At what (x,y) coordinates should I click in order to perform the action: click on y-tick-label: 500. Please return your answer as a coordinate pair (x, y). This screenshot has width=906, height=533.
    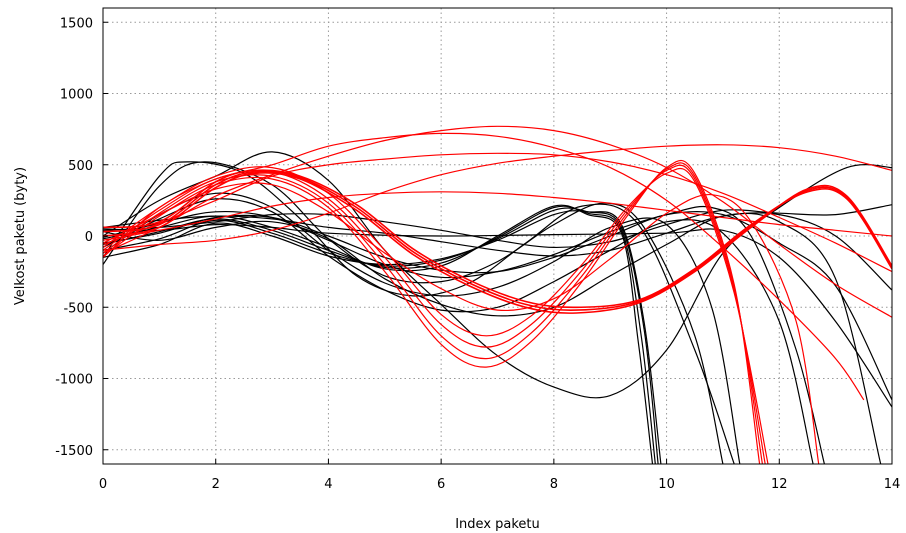
    Looking at the image, I should click on (80, 166).